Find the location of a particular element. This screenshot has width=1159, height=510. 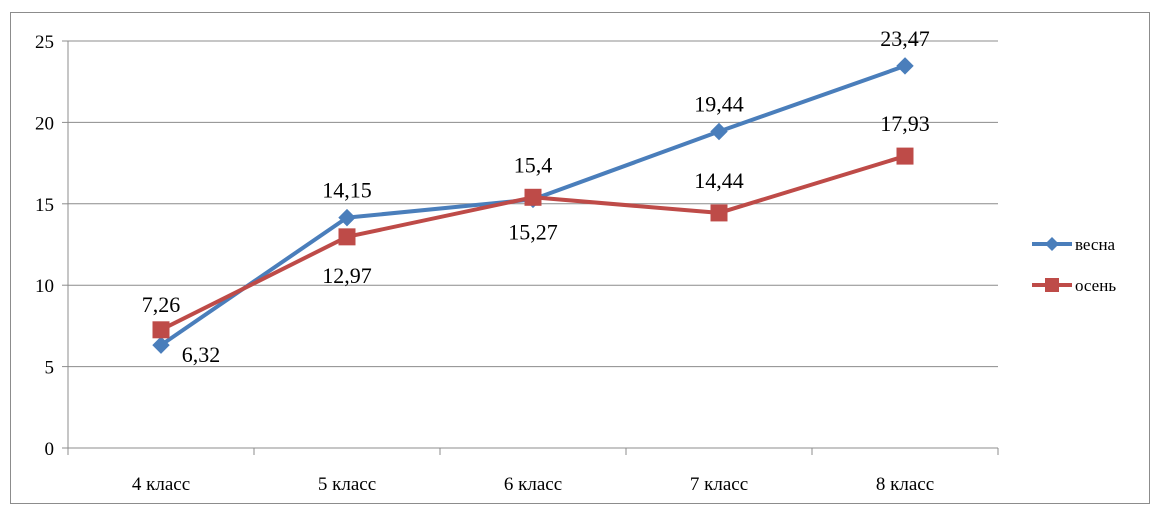

y-tick-label: 15 is located at coordinates (44, 205).